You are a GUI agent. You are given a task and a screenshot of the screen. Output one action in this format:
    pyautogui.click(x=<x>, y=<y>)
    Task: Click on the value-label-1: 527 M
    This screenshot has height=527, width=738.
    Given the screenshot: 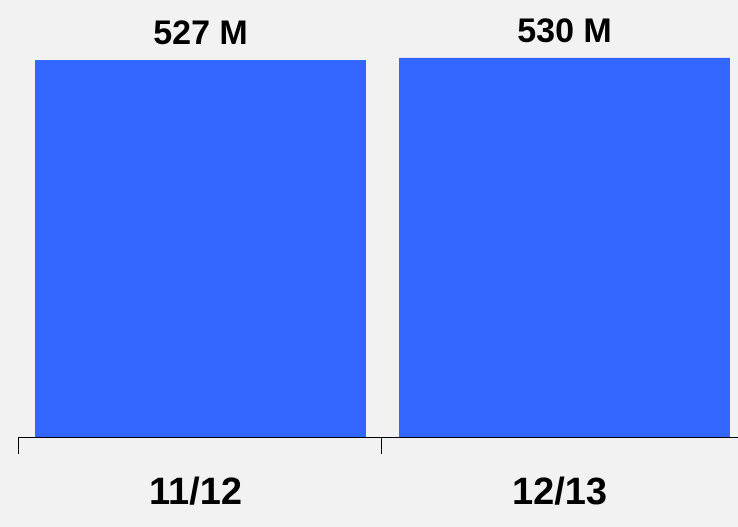 What is the action you would take?
    pyautogui.click(x=200, y=33)
    